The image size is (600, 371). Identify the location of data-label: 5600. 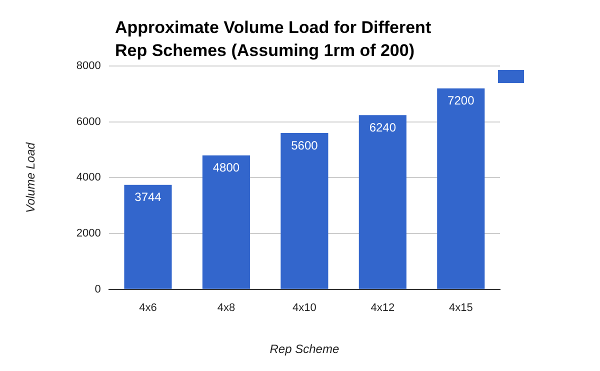
(304, 145).